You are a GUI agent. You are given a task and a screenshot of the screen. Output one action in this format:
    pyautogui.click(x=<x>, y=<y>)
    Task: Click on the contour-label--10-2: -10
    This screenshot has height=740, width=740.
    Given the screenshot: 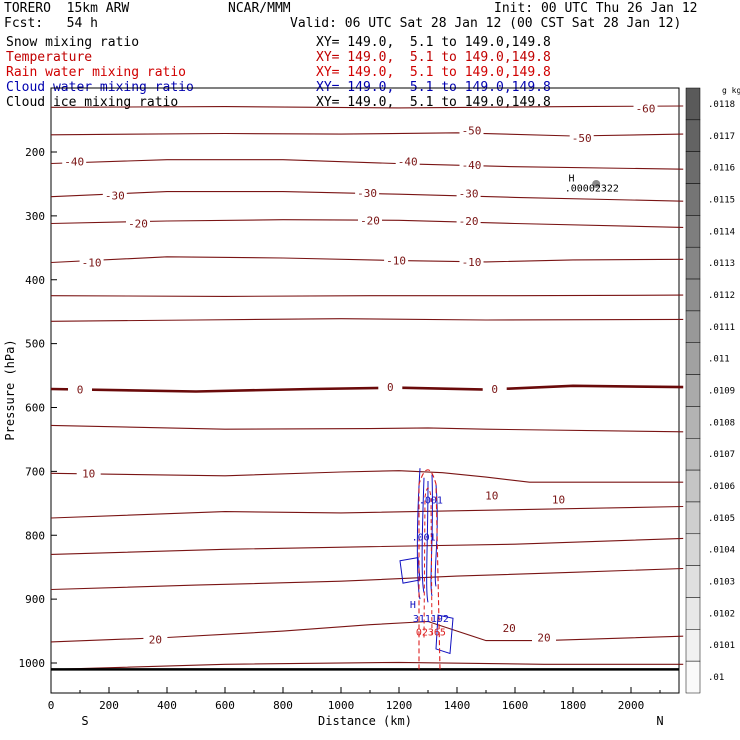 What is the action you would take?
    pyautogui.click(x=472, y=262)
    